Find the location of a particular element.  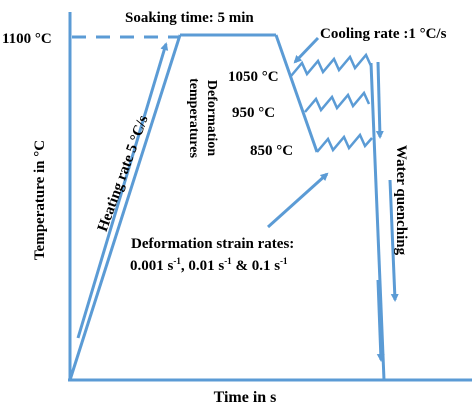

cooling-rate-label: Cooling rate :1 °C/s is located at coordinates (383, 34).